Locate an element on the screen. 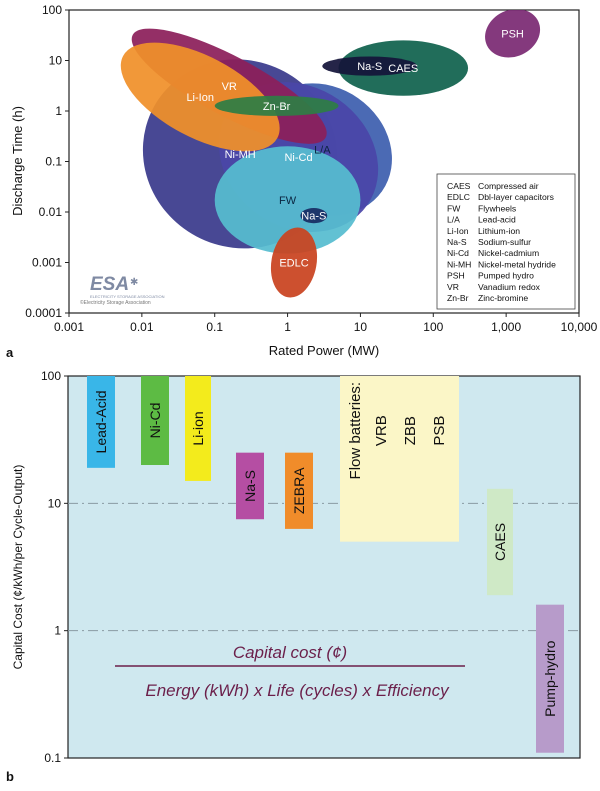  region-label-na-s-9: Na-S is located at coordinates (369, 67).